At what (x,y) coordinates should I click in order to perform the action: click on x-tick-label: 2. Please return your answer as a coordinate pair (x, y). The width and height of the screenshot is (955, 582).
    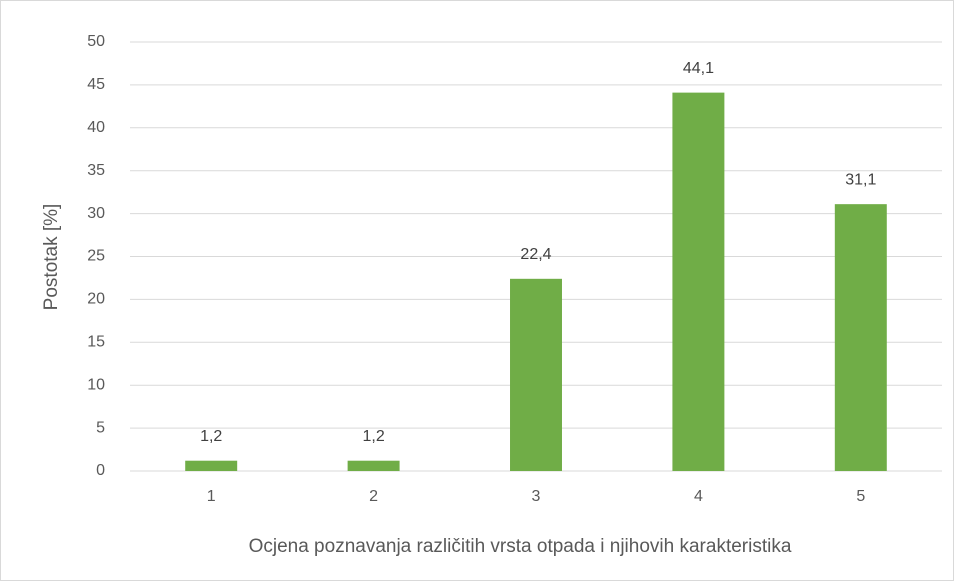
    Looking at the image, I should click on (373, 496).